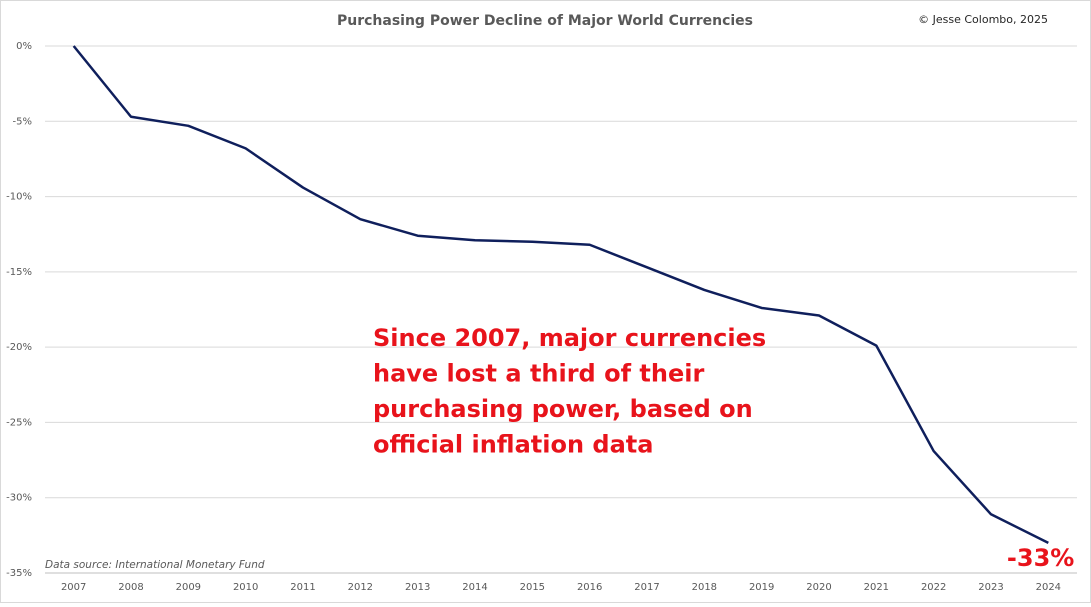 This screenshot has height=607, width=1091. I want to click on x-tick-label: 2008, so click(130, 587).